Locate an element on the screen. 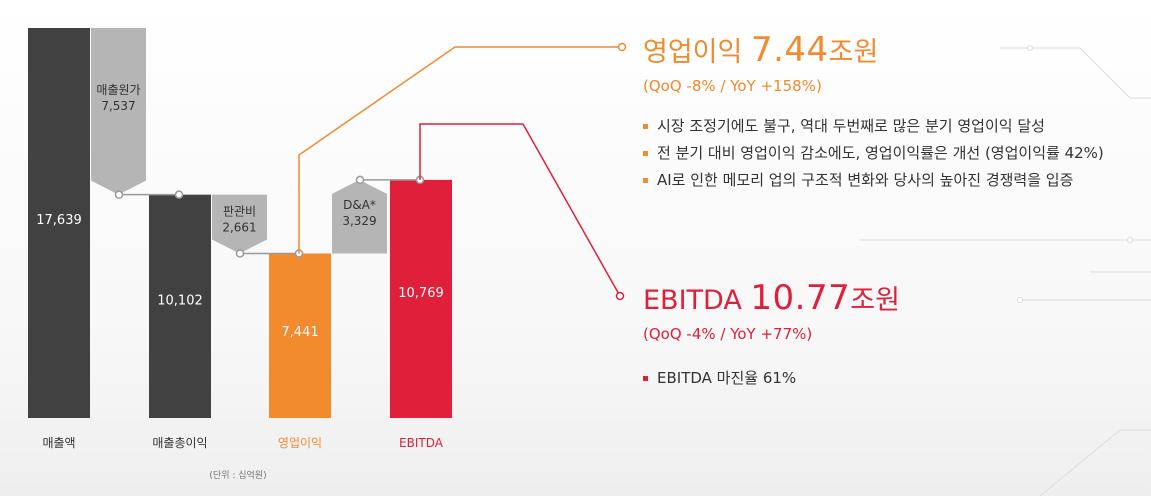  ebitda-change: (QoQ -4% / YoY +77%) is located at coordinates (728, 334).